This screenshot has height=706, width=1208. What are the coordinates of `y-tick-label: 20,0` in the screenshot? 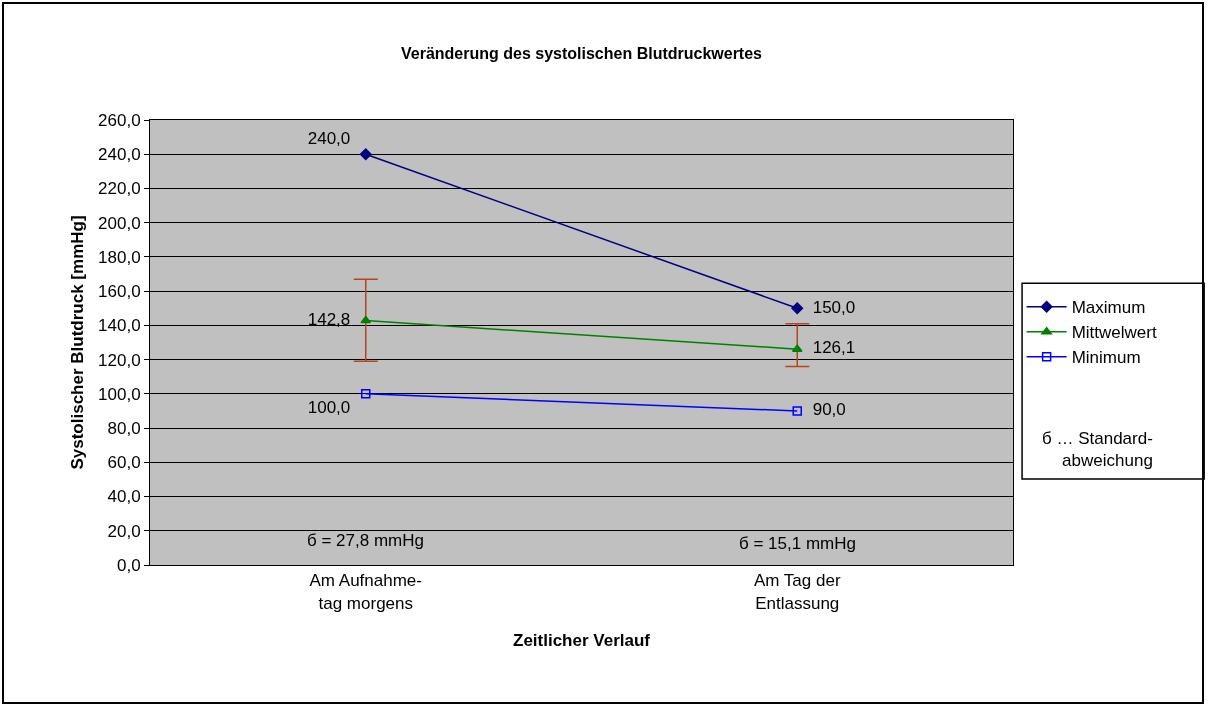 It's located at (124, 531).